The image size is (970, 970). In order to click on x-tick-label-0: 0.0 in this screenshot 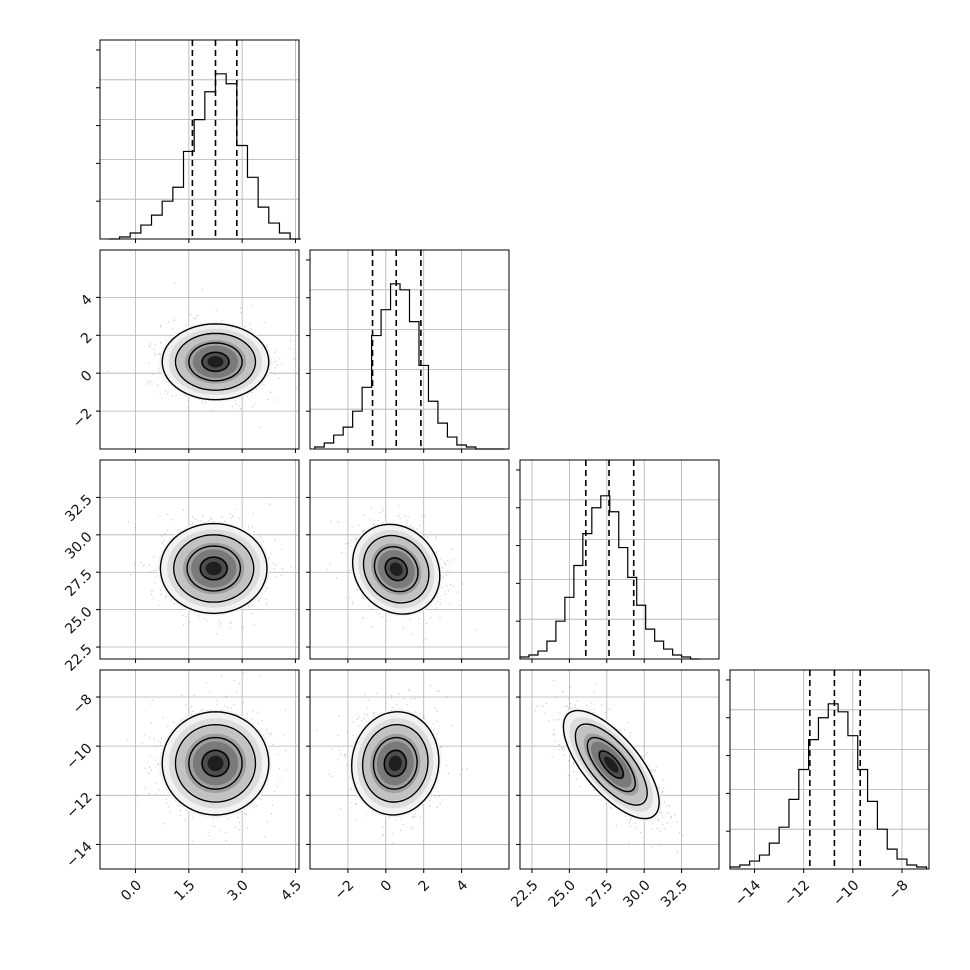, I will do `click(131, 890)`.